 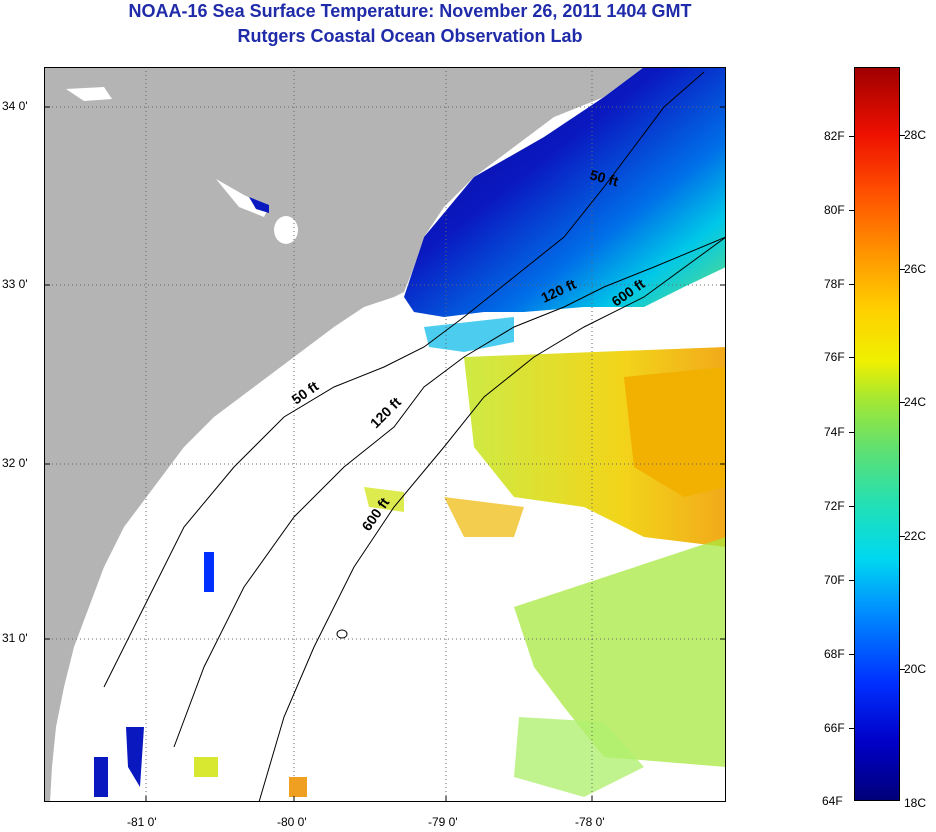 I want to click on colorbar-label-f: 66F, so click(x=834, y=728).